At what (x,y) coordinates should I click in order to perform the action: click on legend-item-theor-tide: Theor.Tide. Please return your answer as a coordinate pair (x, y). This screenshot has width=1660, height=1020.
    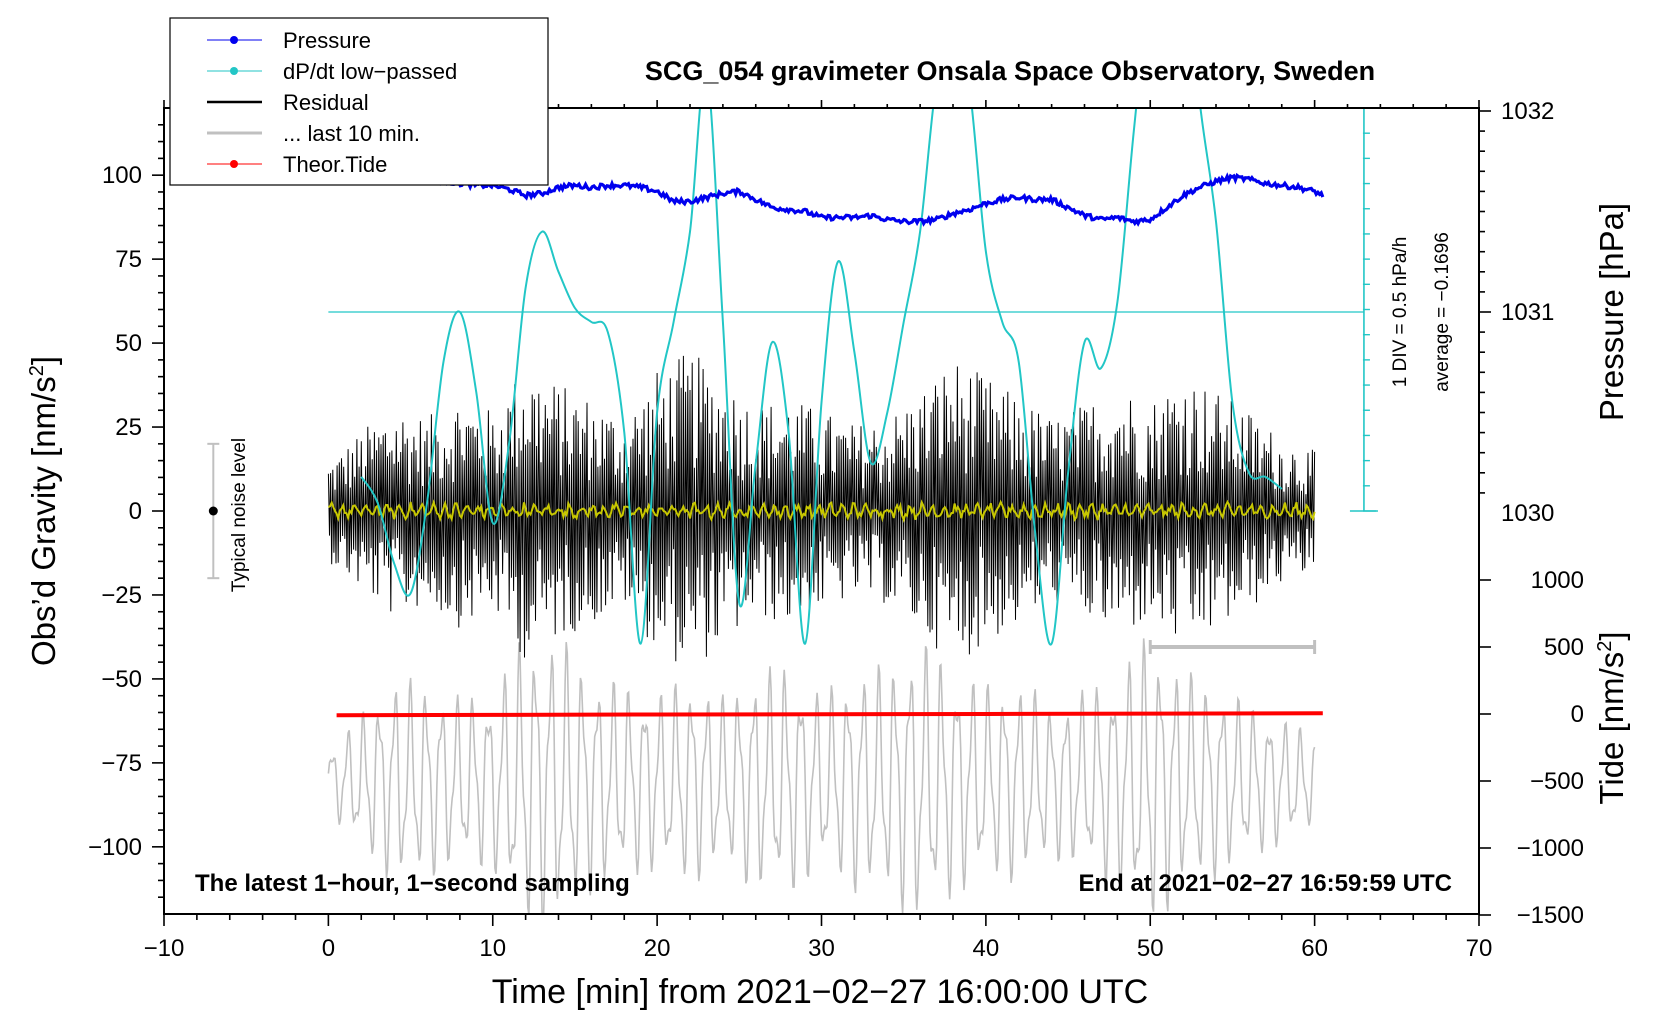
    Looking at the image, I should click on (297, 164).